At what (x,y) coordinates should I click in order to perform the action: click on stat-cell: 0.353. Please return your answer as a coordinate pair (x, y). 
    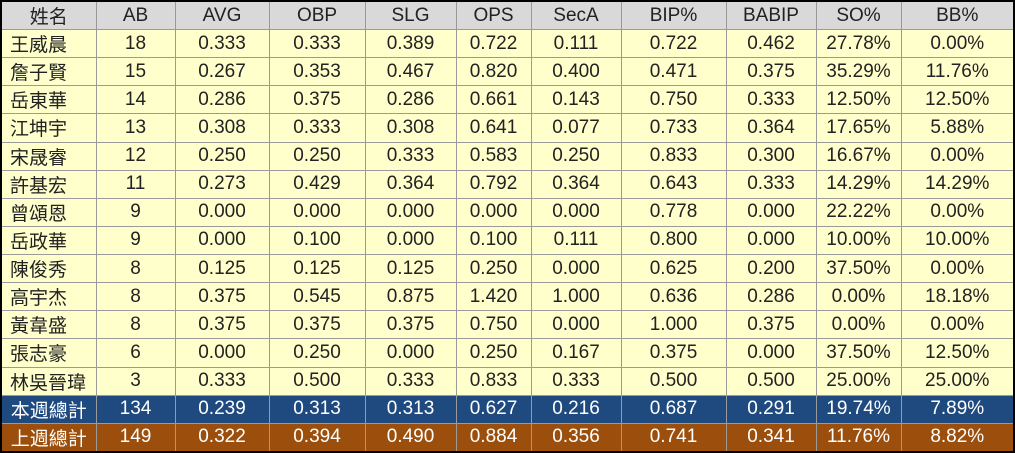
    Looking at the image, I should click on (317, 72).